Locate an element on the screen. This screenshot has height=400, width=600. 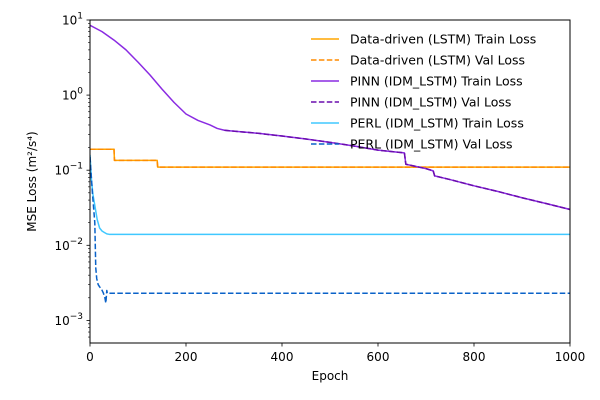
legend-label: PERL (IDM_LSTM) Val Loss is located at coordinates (431, 144).